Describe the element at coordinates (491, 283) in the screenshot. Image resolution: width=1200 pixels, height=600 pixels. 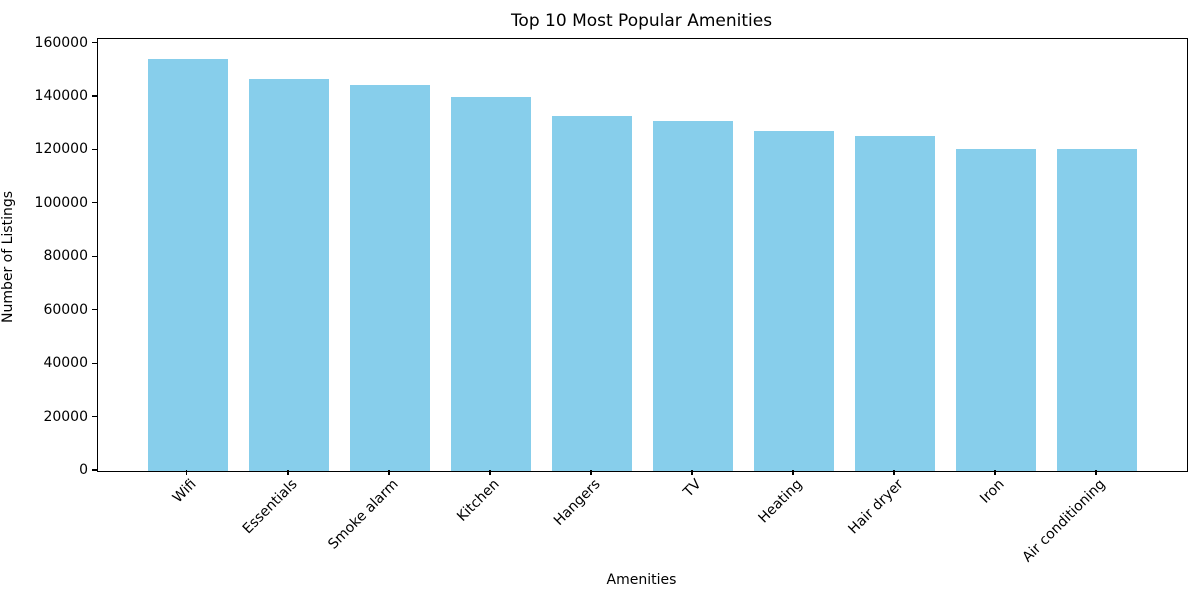
I see `bar-kitchen` at that location.